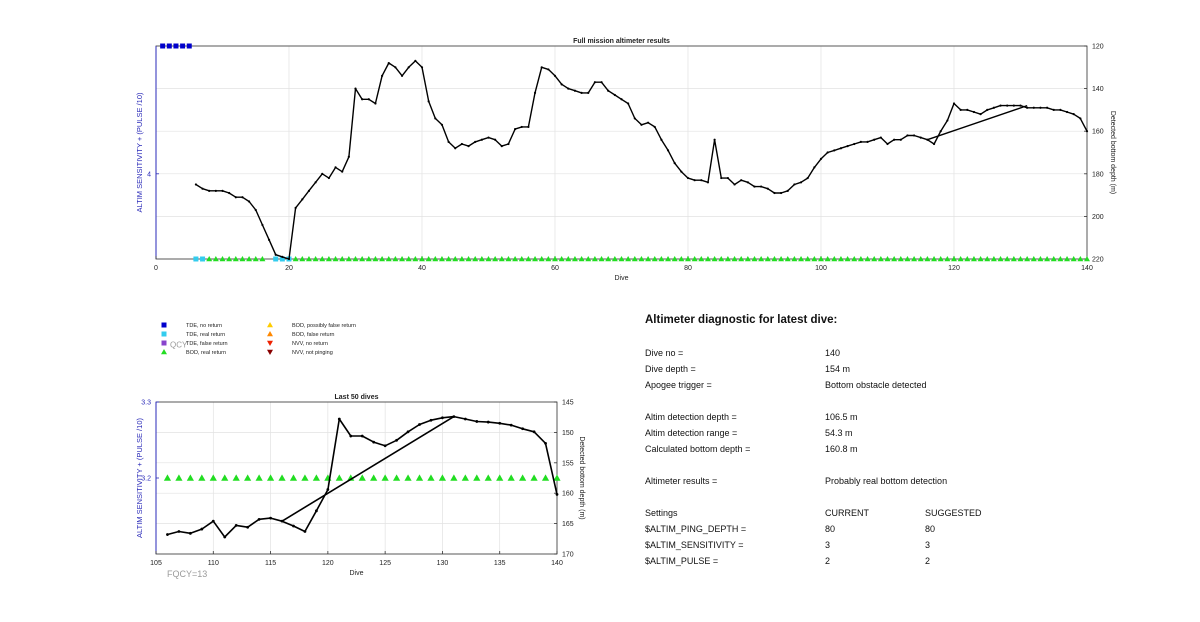 The image size is (1200, 622). Describe the element at coordinates (368, 468) in the screenshot. I see `depth-trend-segment` at that location.